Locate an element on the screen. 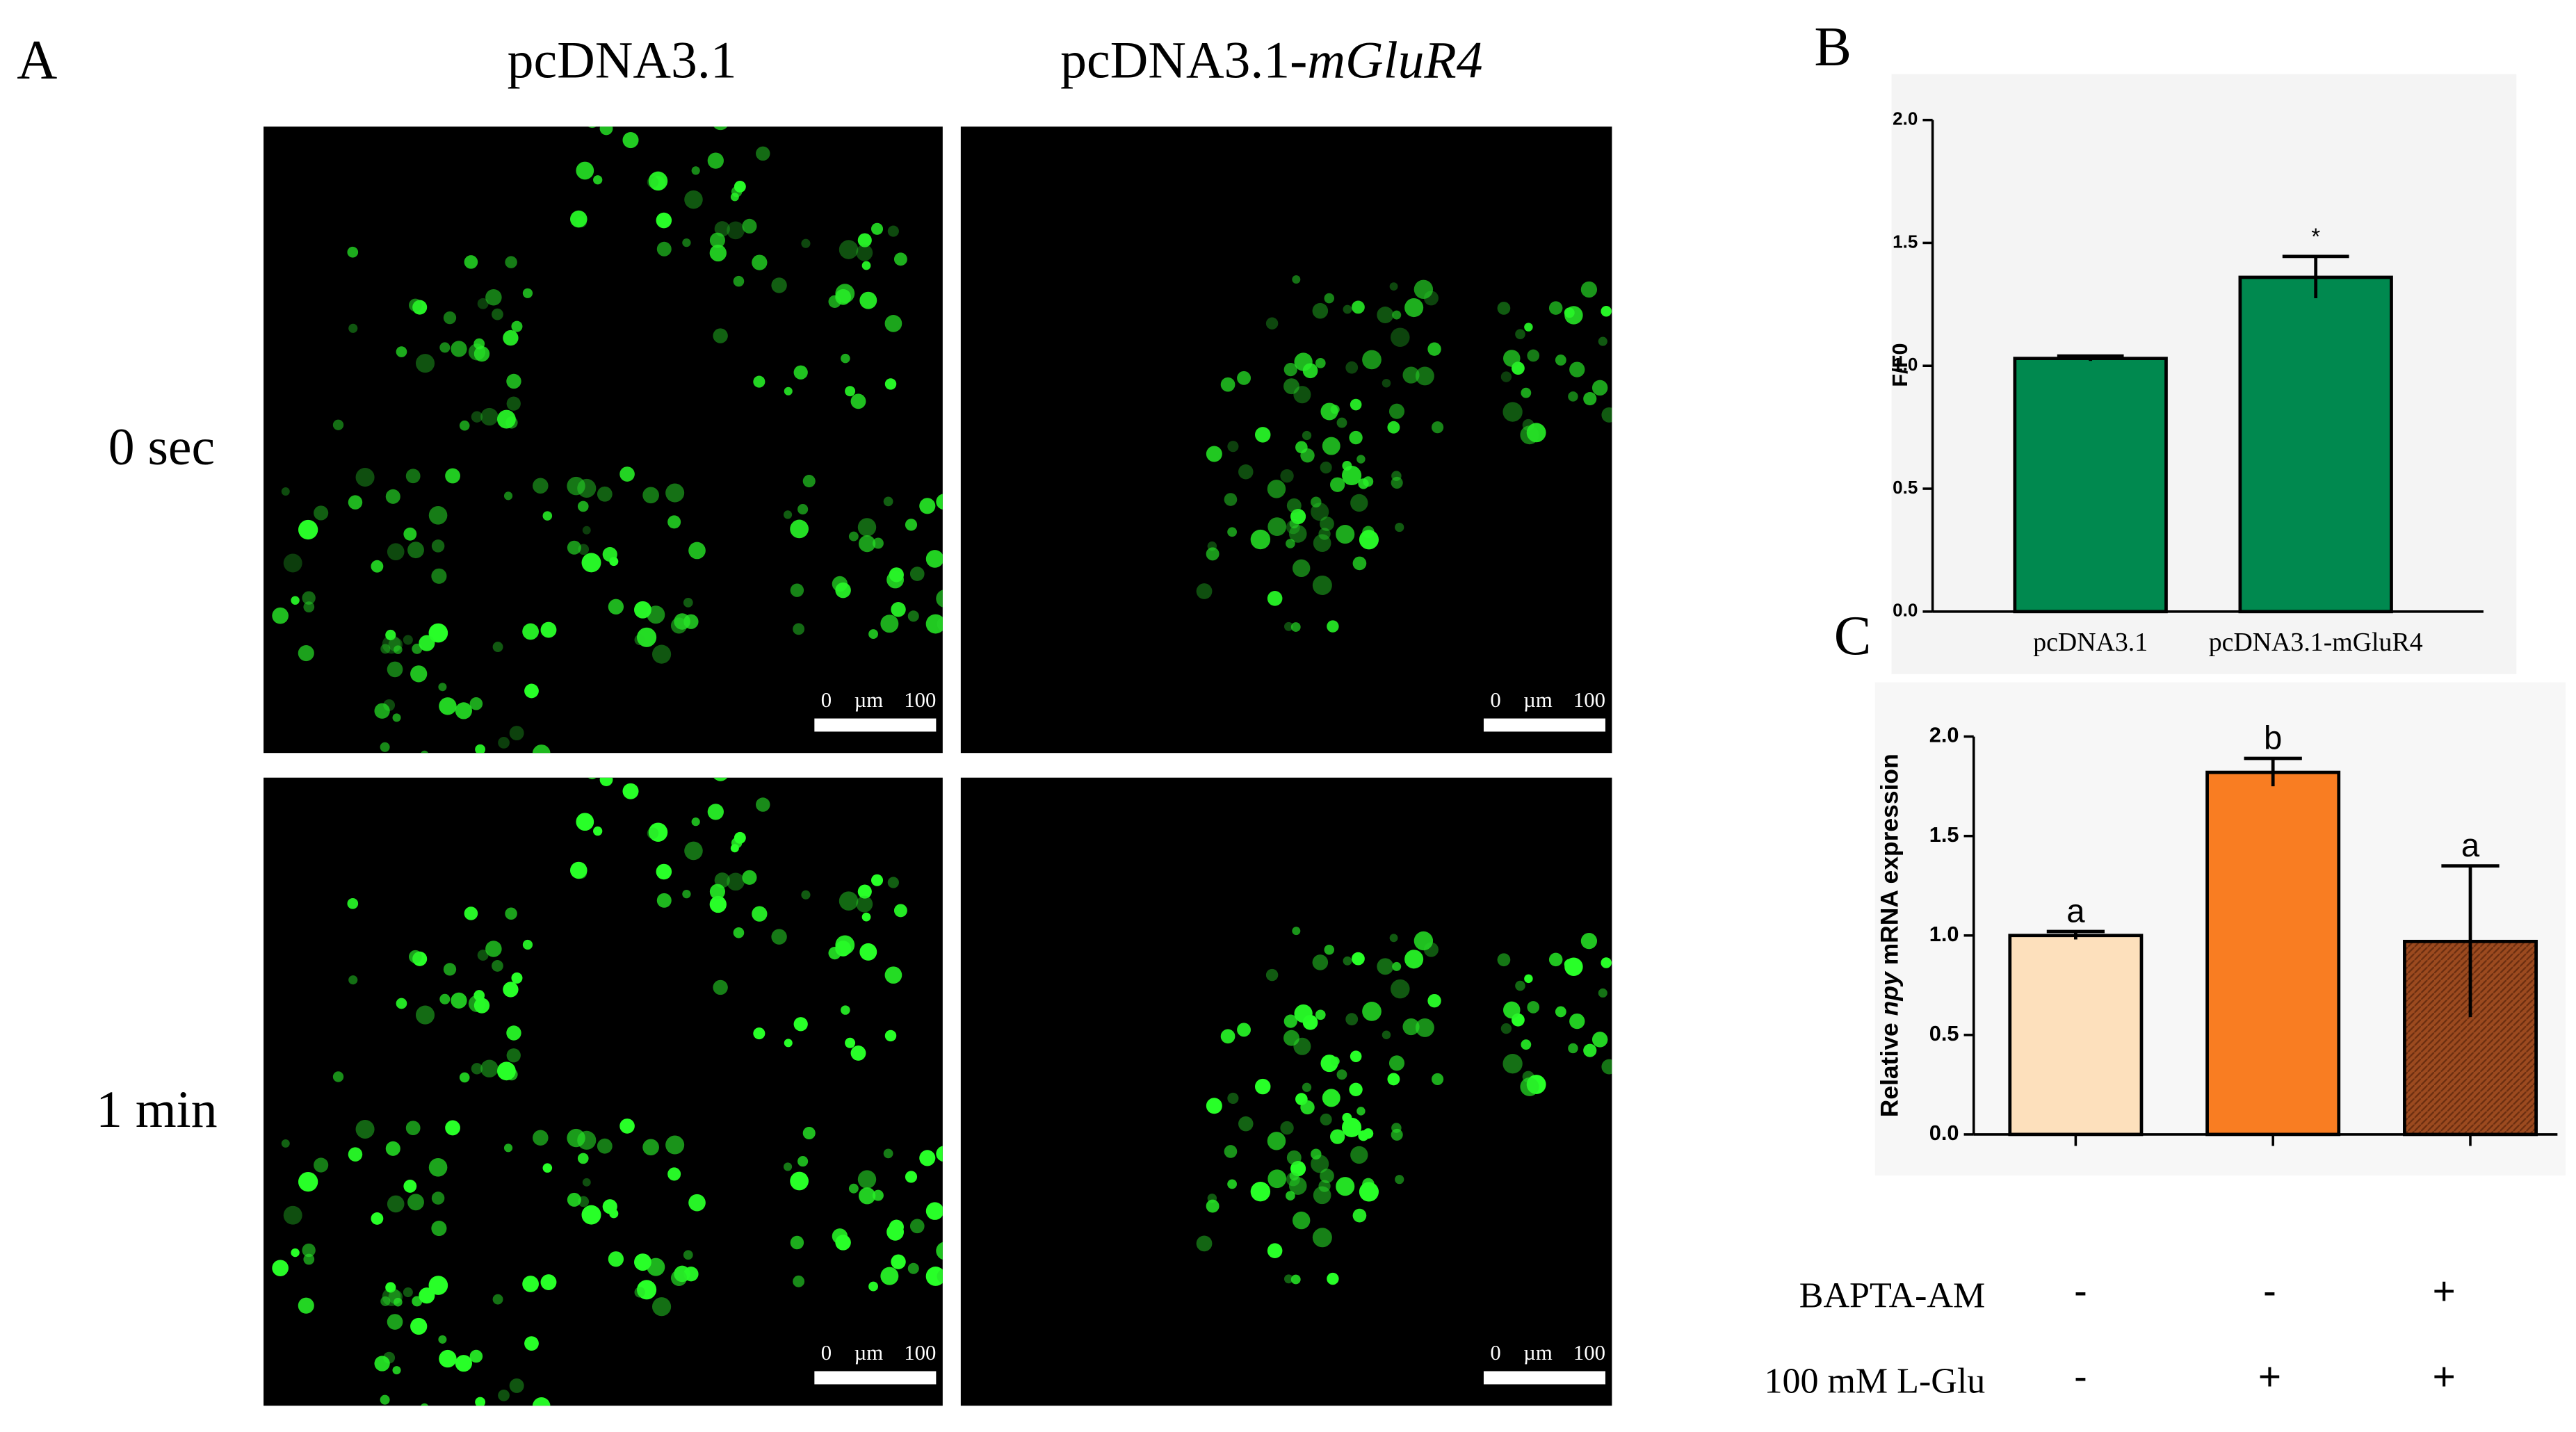  treatment-mark: + is located at coordinates (2444, 1377).